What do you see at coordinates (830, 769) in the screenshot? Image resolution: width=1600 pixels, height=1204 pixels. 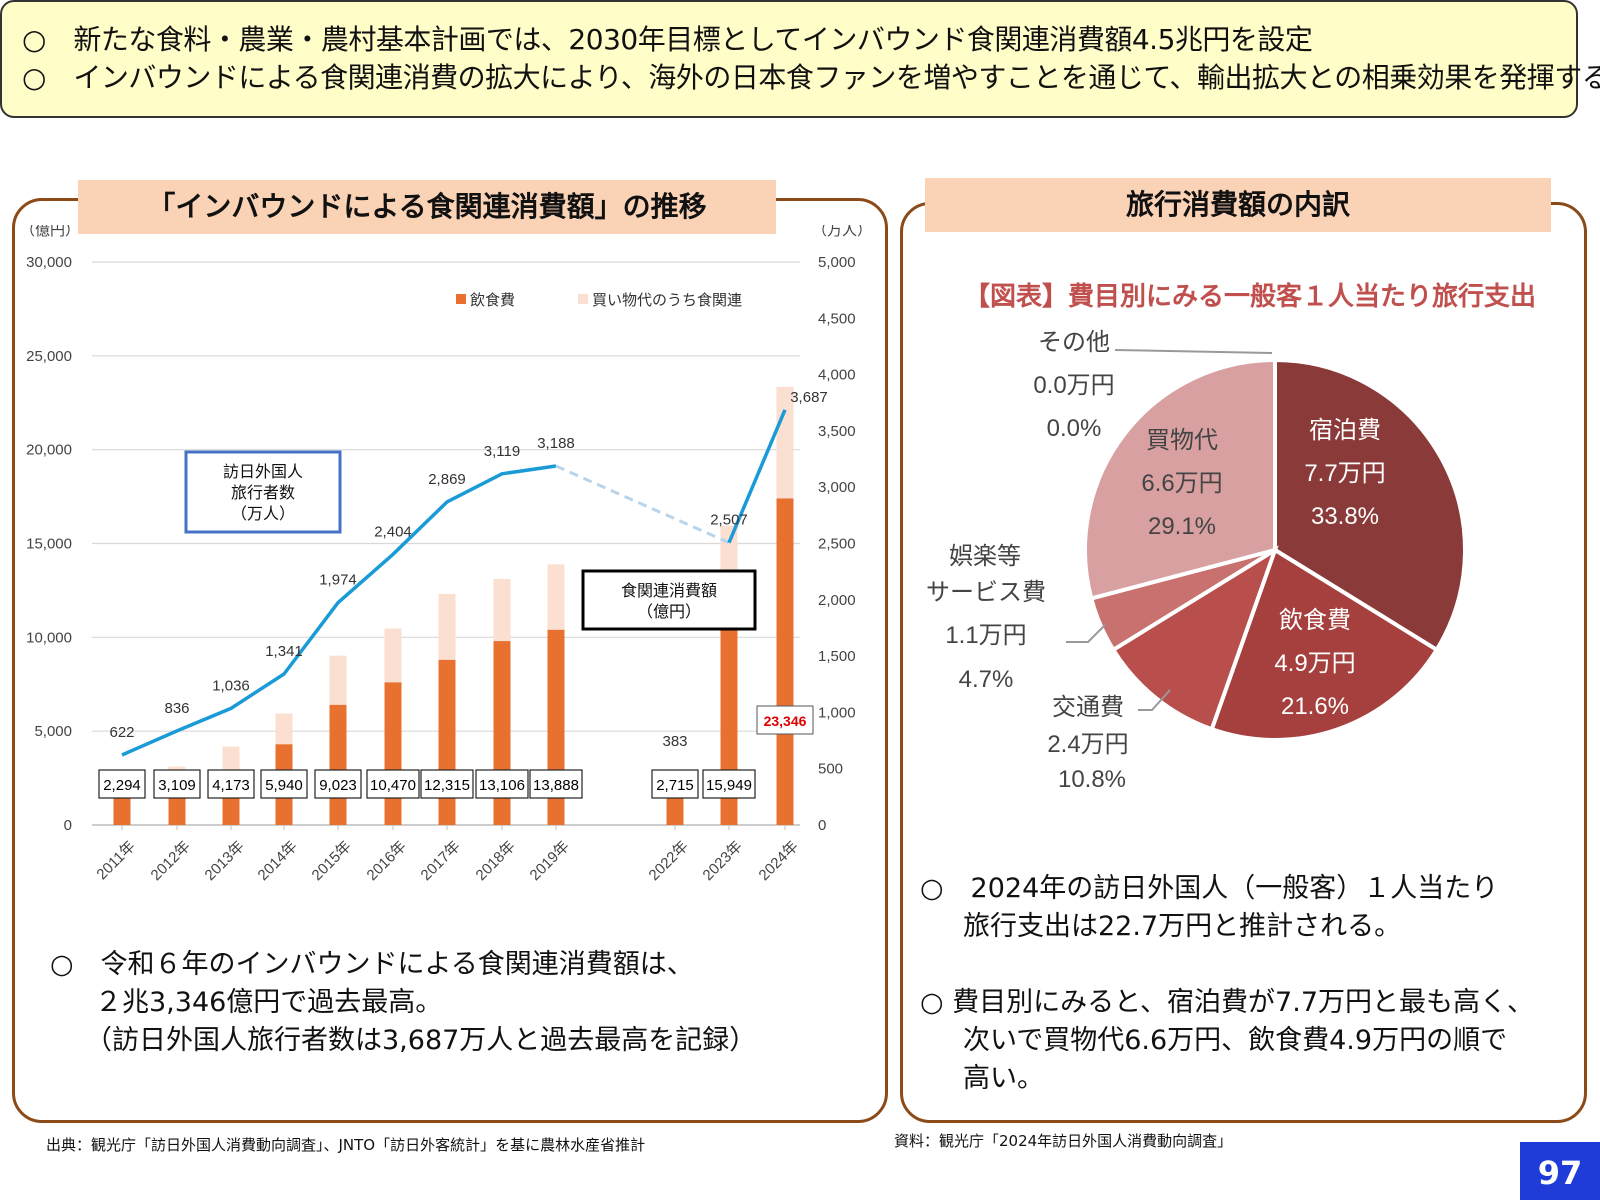 I see `y-right-tick: 500` at bounding box center [830, 769].